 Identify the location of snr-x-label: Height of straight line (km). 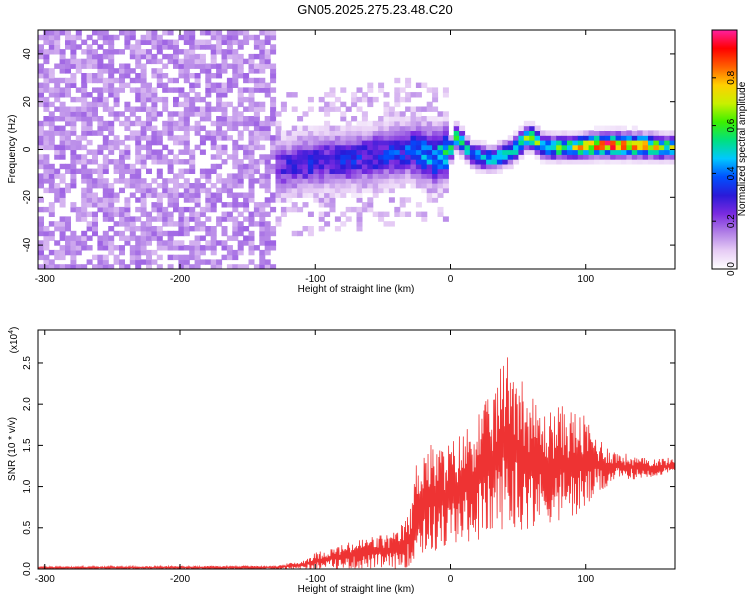
(356, 589).